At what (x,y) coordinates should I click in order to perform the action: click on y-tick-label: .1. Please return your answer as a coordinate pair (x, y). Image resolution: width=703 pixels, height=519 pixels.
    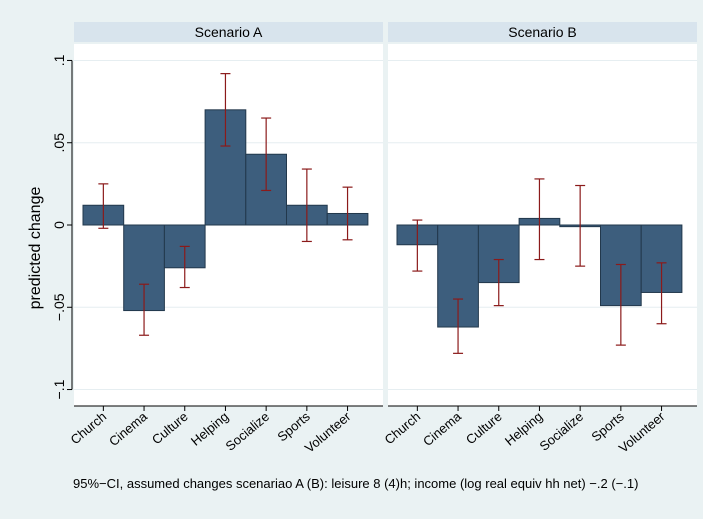
    Looking at the image, I should click on (59, 60).